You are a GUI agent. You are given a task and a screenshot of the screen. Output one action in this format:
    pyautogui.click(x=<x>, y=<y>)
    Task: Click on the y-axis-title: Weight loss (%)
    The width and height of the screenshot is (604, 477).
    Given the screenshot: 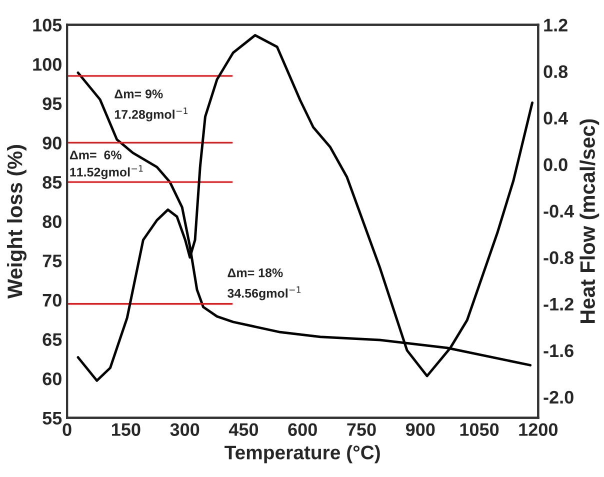 What is the action you would take?
    pyautogui.click(x=16, y=221)
    